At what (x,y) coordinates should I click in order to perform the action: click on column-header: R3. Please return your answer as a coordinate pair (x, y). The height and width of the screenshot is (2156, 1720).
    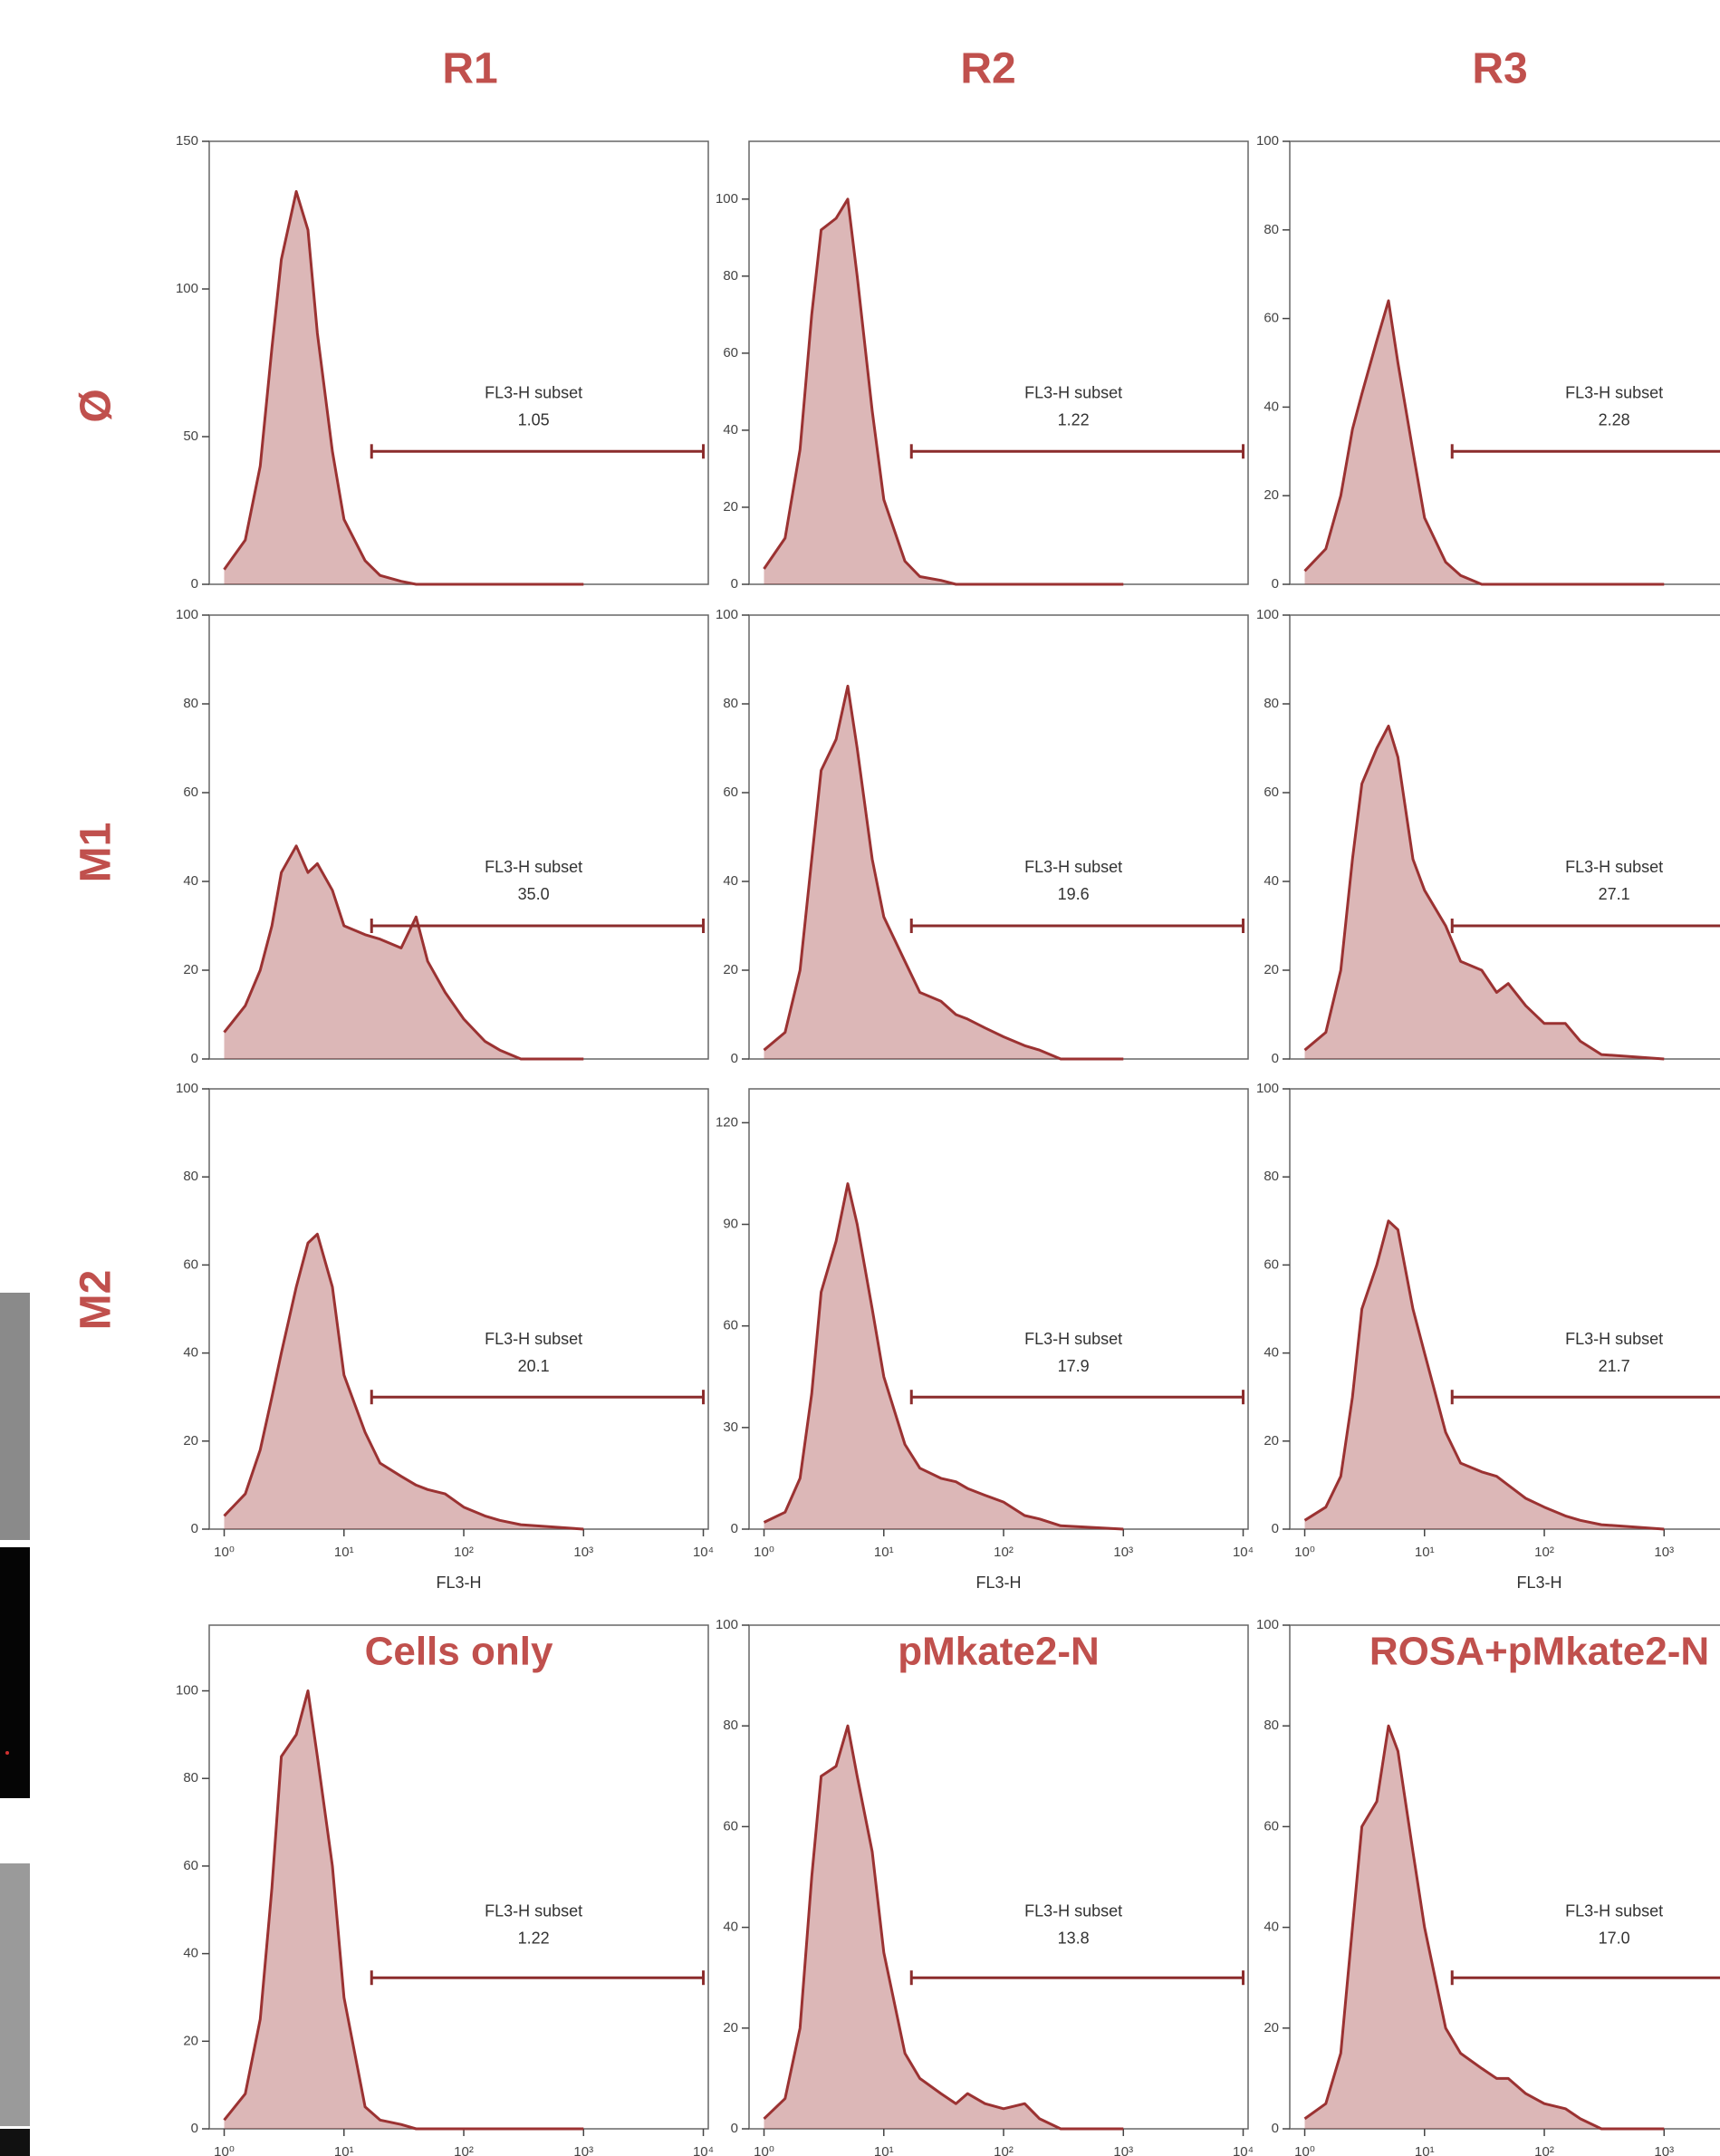
    Looking at the image, I should click on (1499, 69).